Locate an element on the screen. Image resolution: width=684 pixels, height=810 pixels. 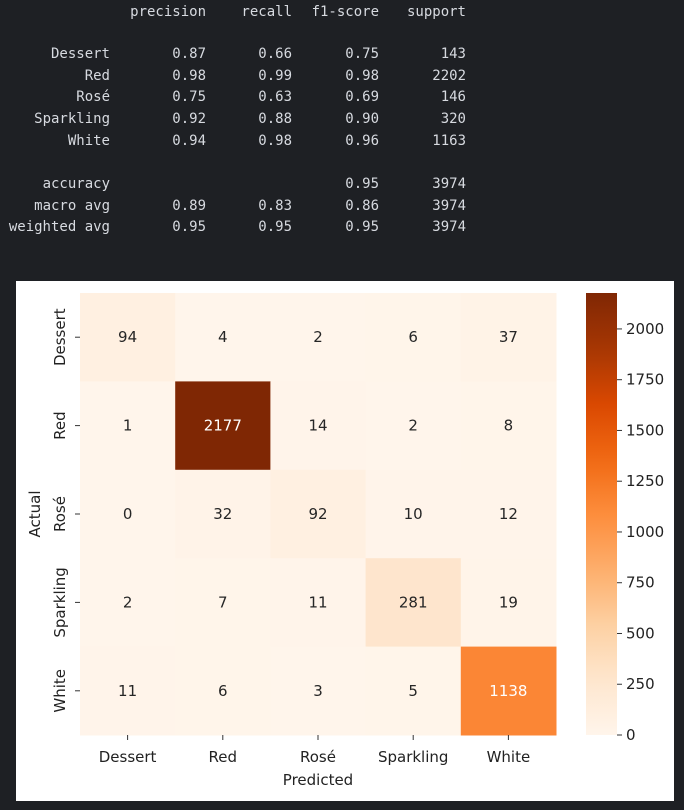
cell-value: 2177 is located at coordinates (223, 426).